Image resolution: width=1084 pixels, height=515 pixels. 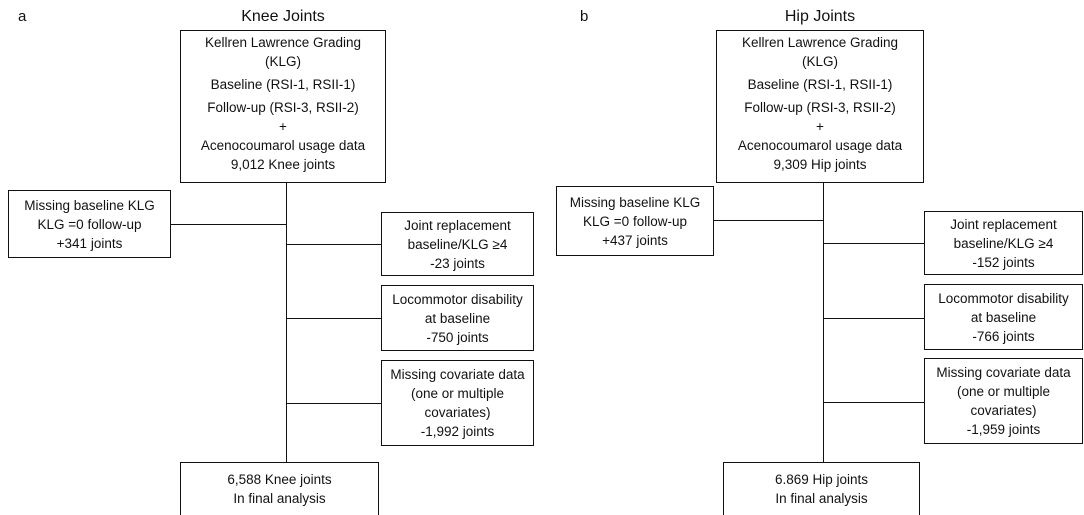 What do you see at coordinates (635, 240) in the screenshot?
I see `box-line: +437 joints` at bounding box center [635, 240].